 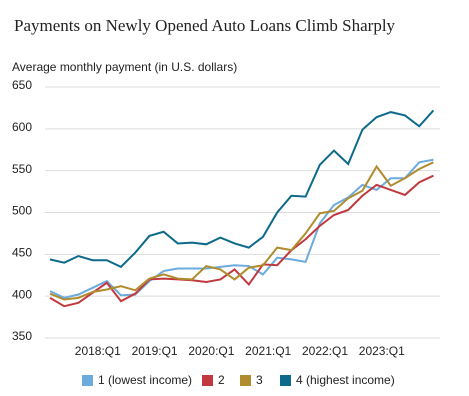 I want to click on x-tick-label: 2020:Q1, so click(x=211, y=351).